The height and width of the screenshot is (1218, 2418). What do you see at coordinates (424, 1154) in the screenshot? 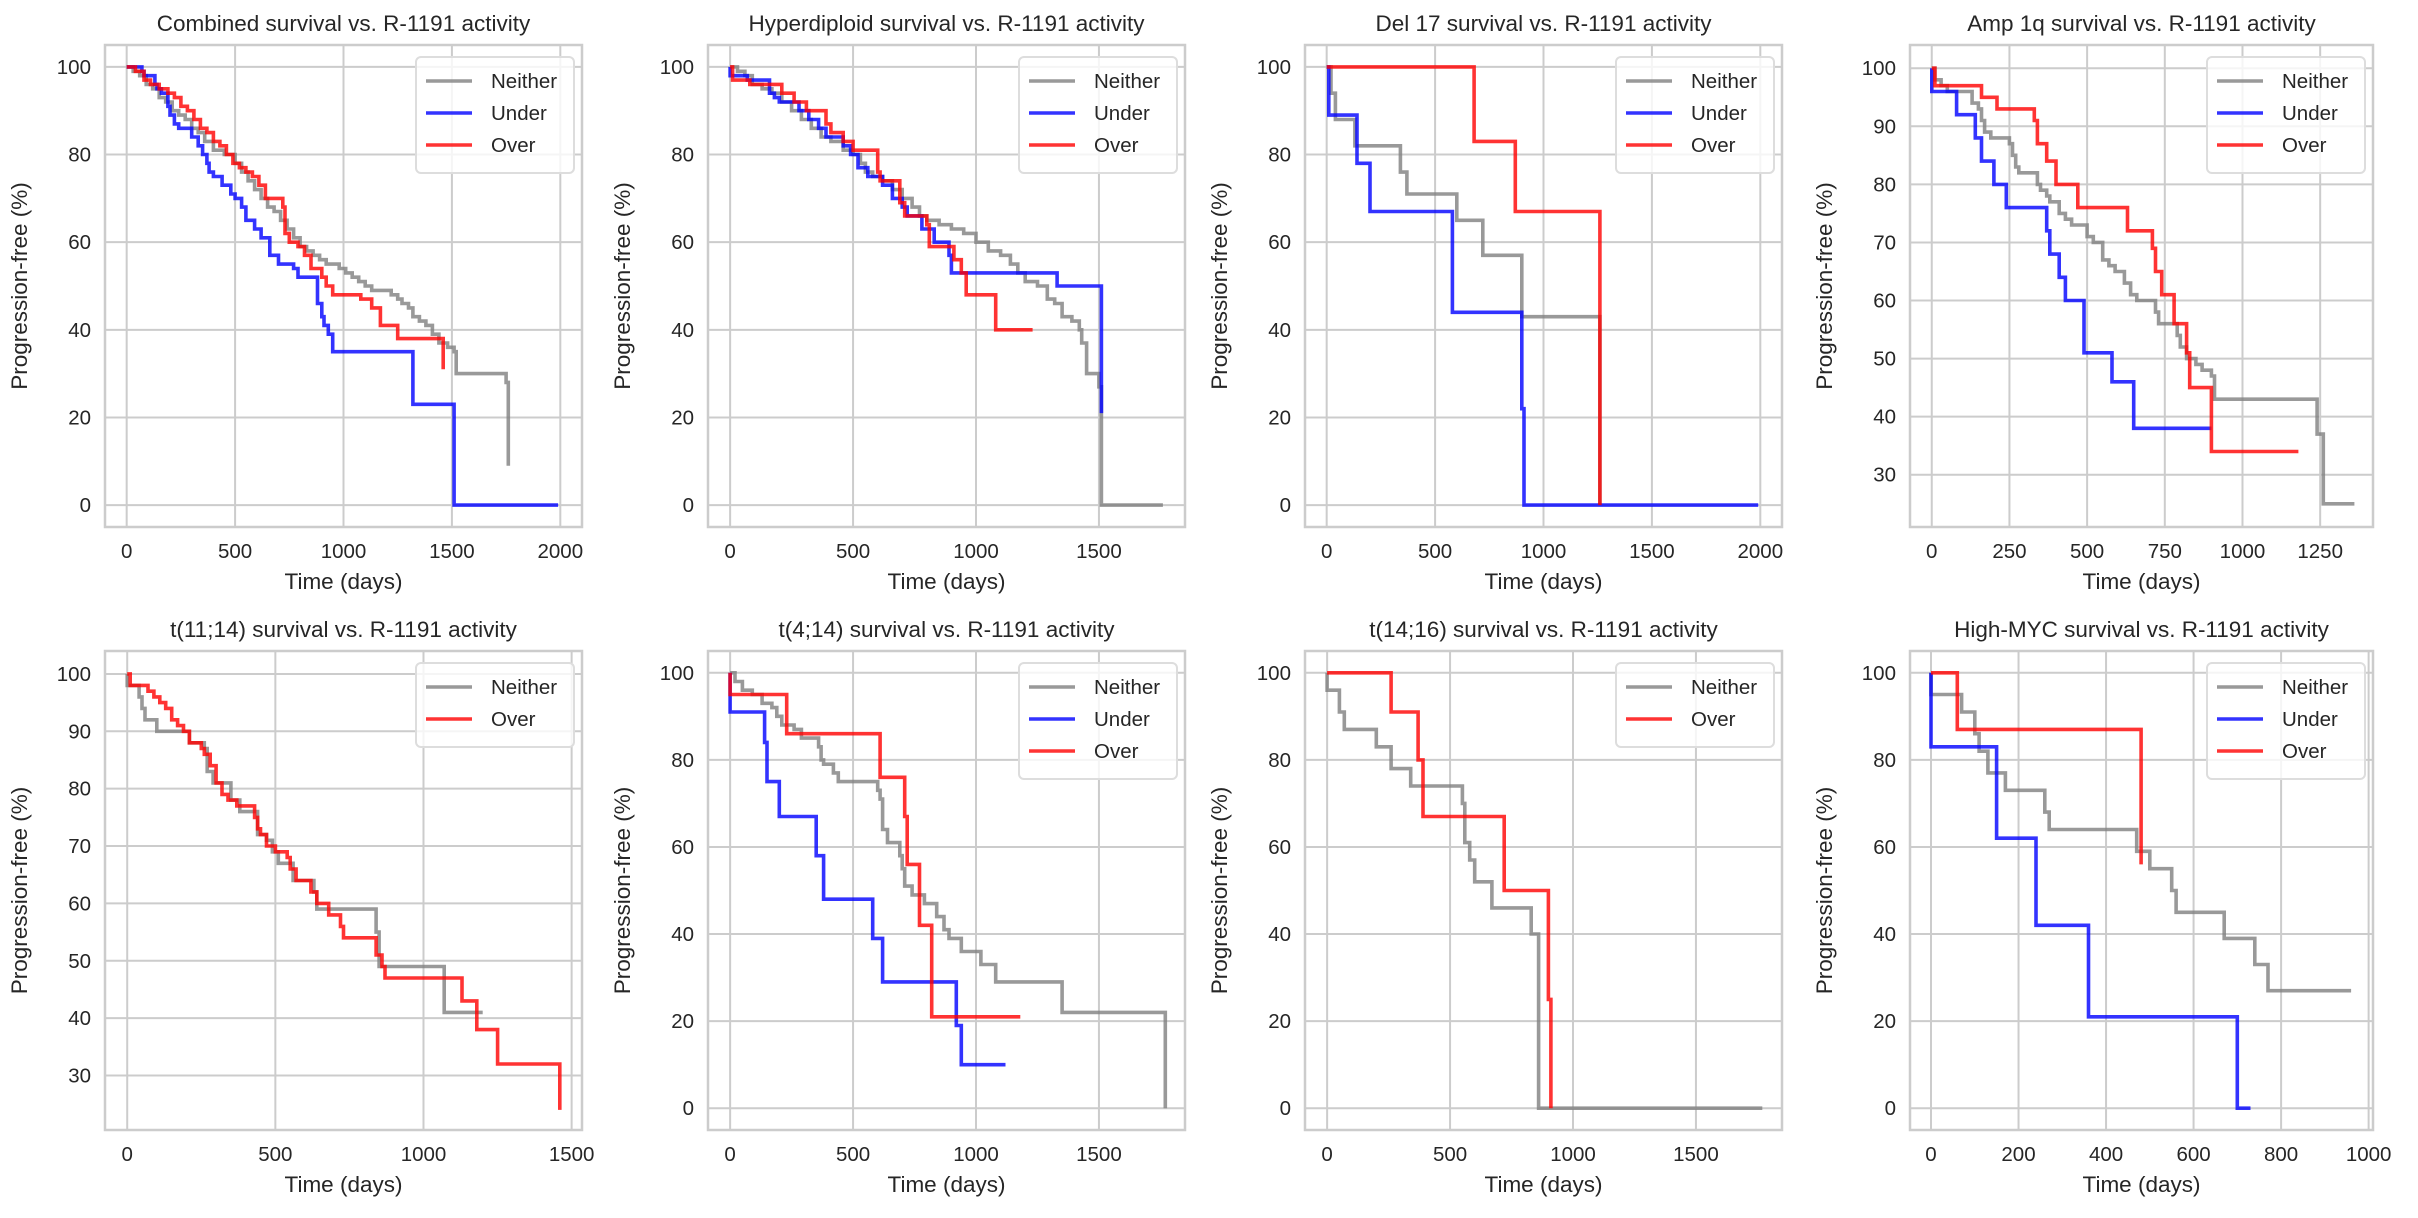
I see `x-tick-label: 1000` at bounding box center [424, 1154].